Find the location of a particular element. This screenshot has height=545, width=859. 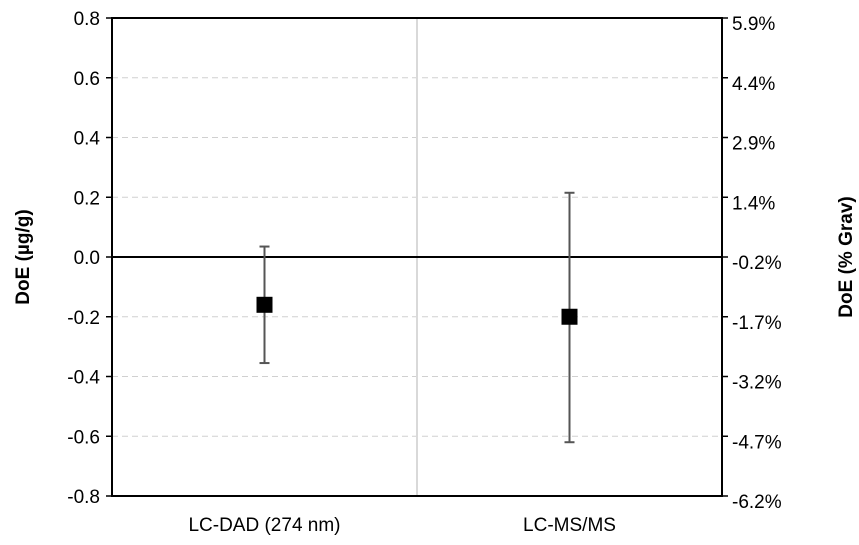

y2-tick-label: 1.4% is located at coordinates (753, 203).